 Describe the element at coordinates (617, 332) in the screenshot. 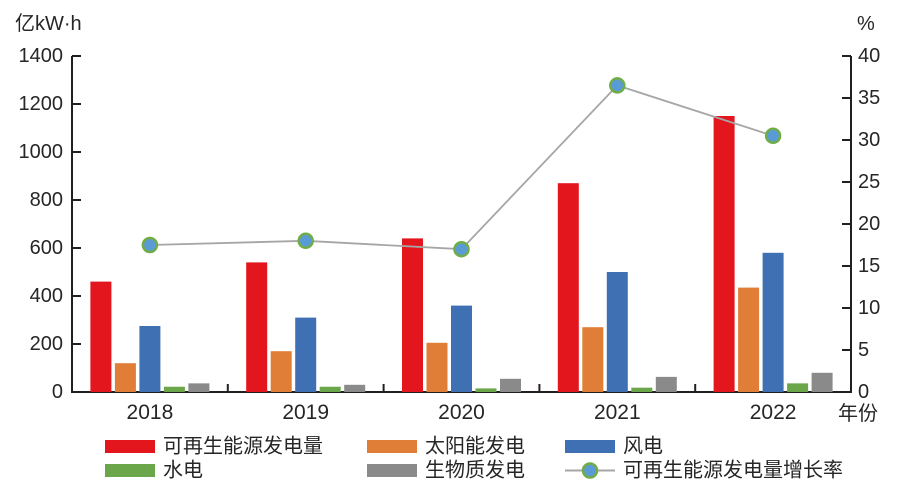

I see `bar-风电-2021` at that location.